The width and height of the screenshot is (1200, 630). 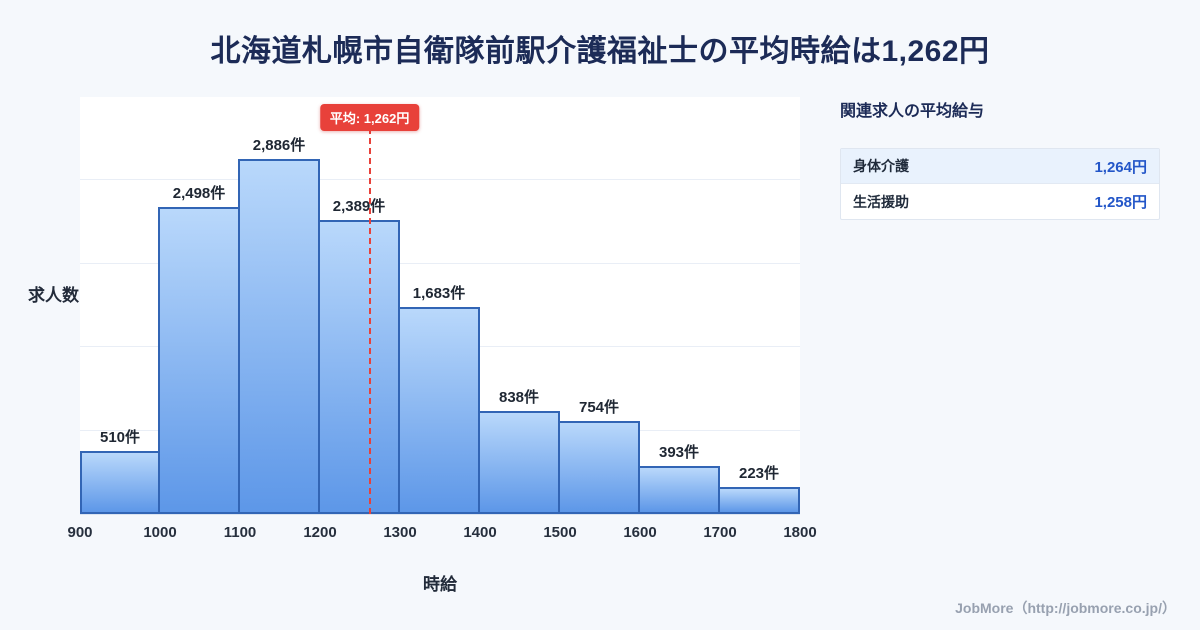 I want to click on average-line, so click(x=369, y=321).